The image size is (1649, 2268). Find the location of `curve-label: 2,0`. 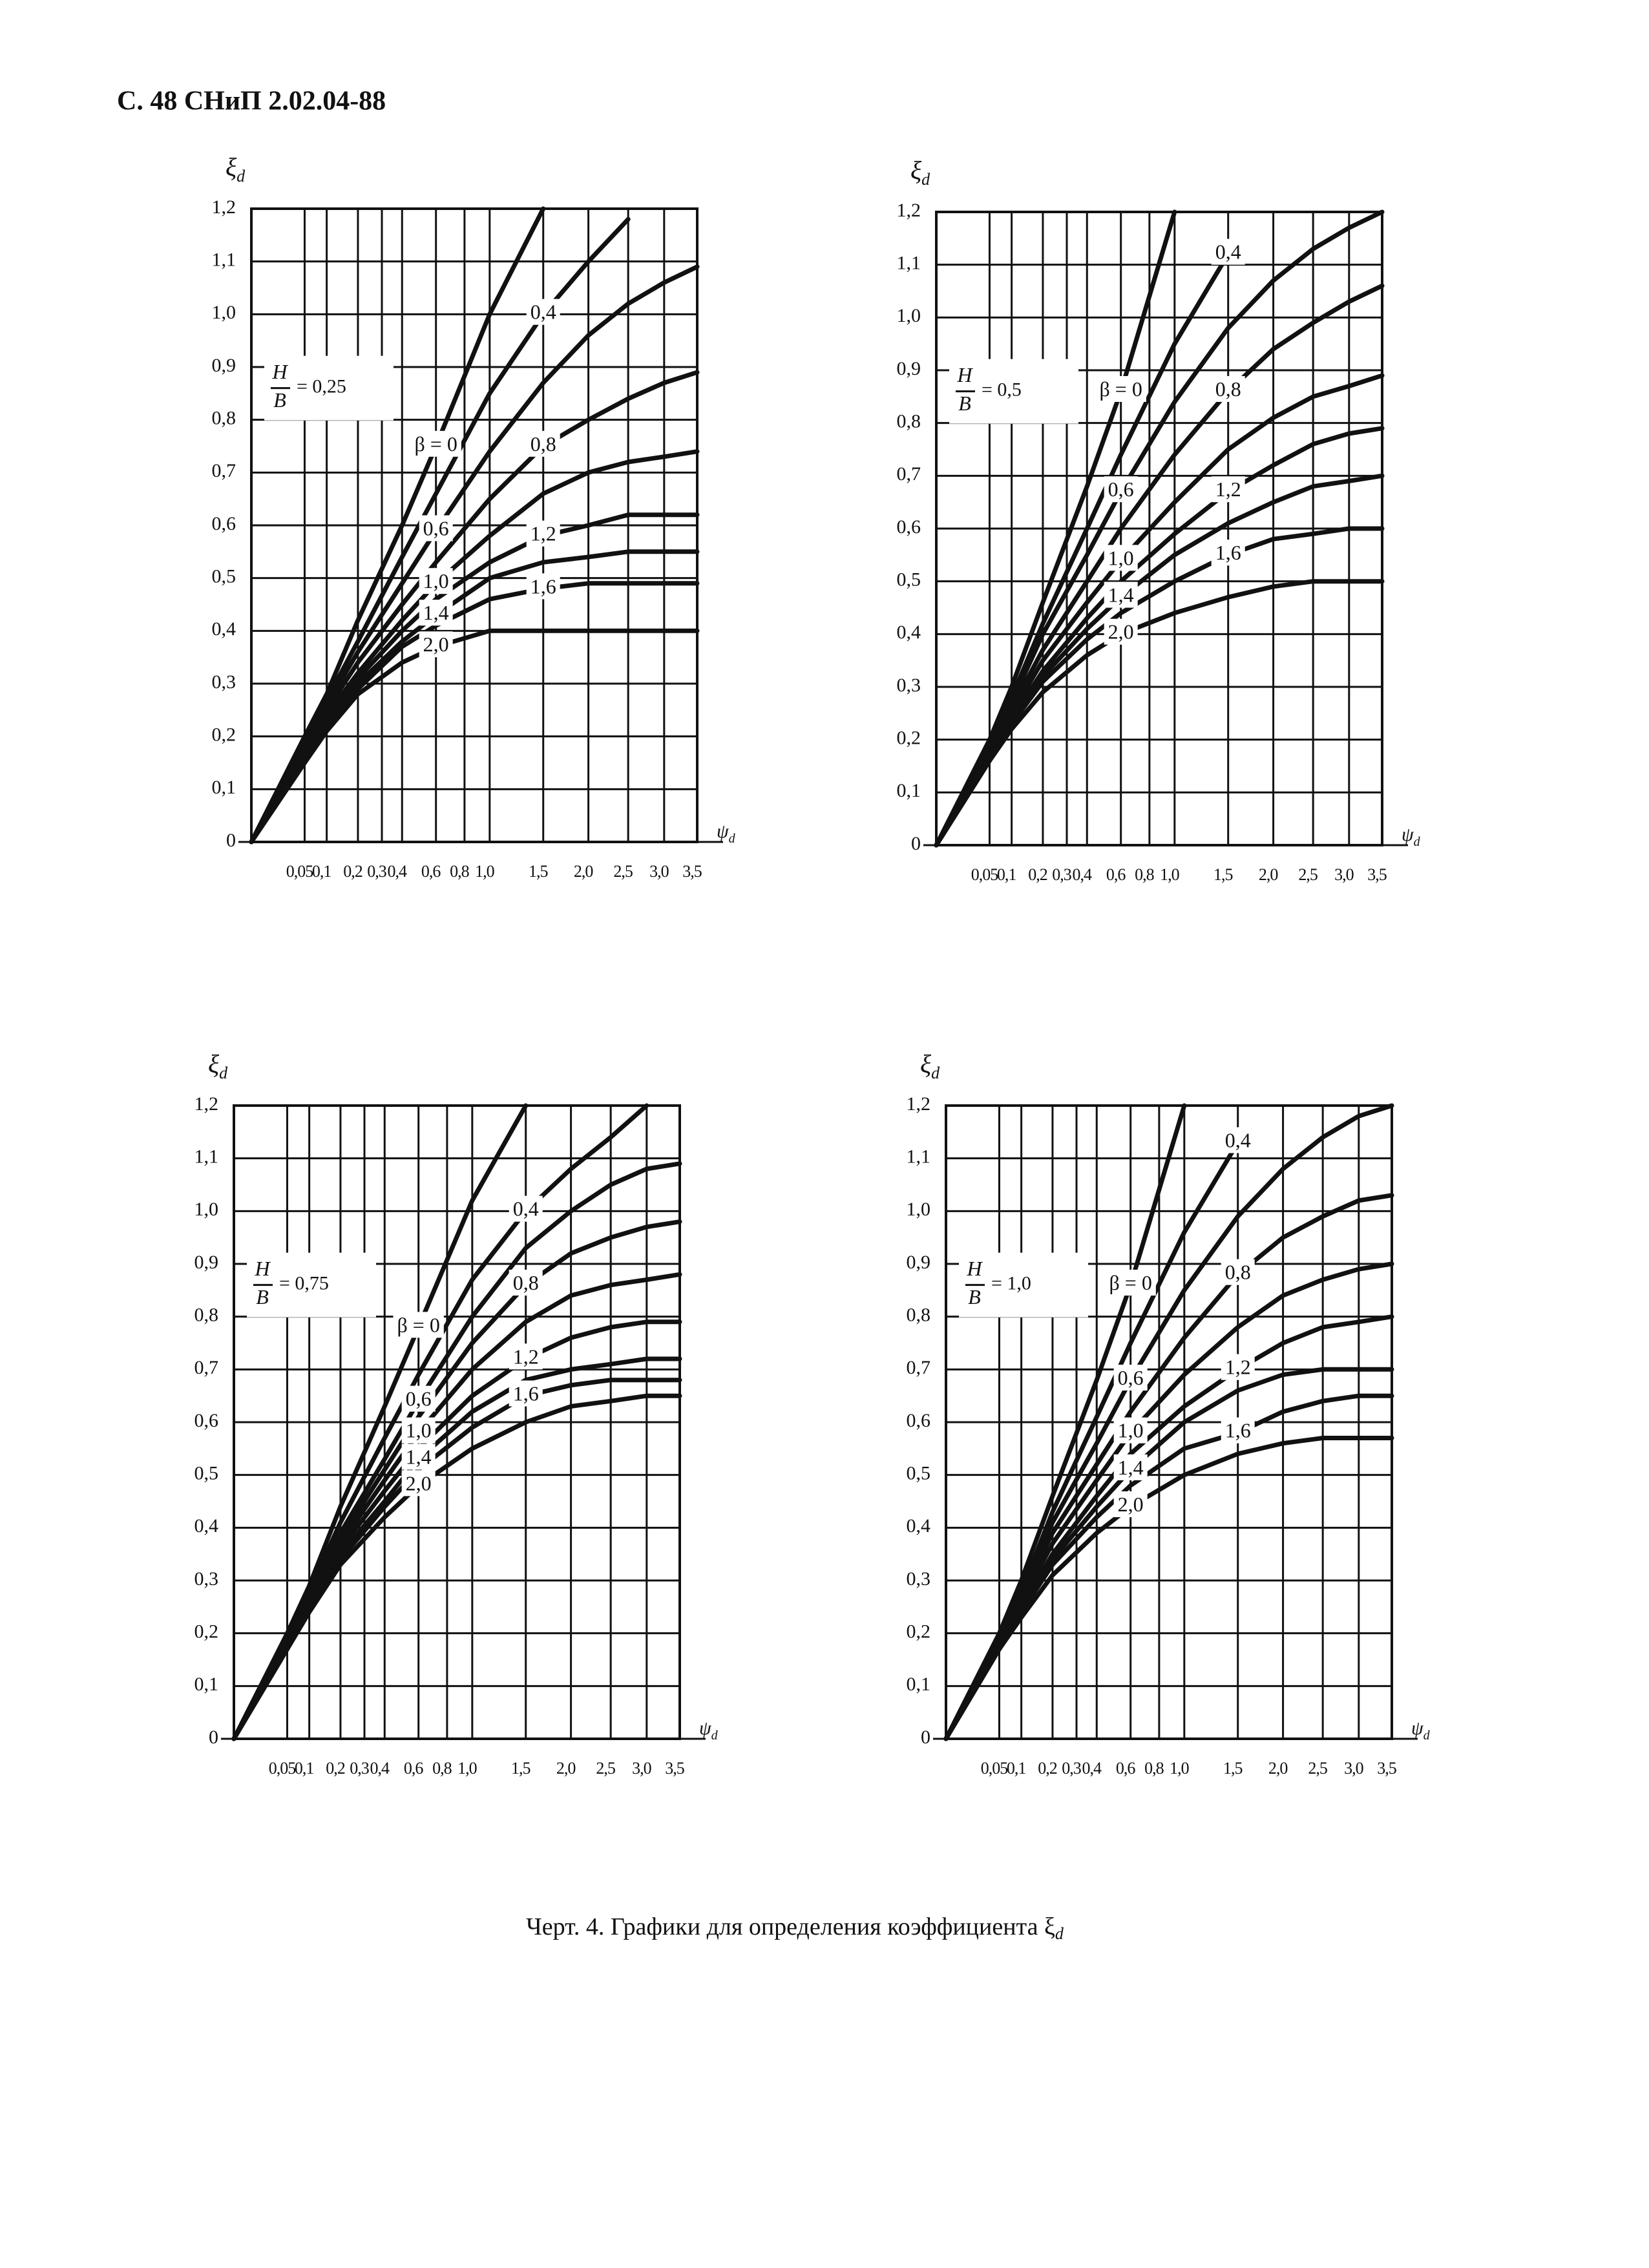

curve-label: 2,0 is located at coordinates (419, 1483).